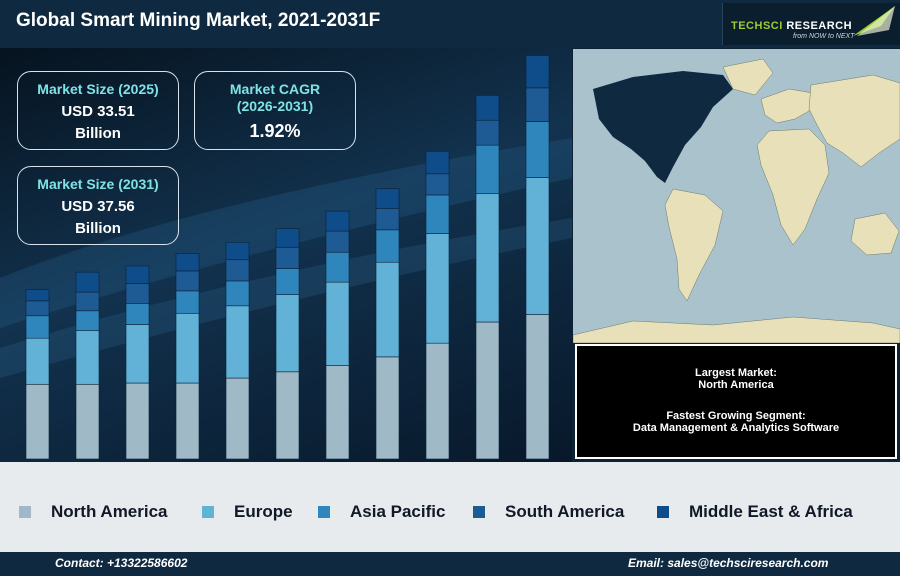 This screenshot has width=900, height=576. Describe the element at coordinates (208, 512) in the screenshot. I see `legend-swatch-europe` at that location.